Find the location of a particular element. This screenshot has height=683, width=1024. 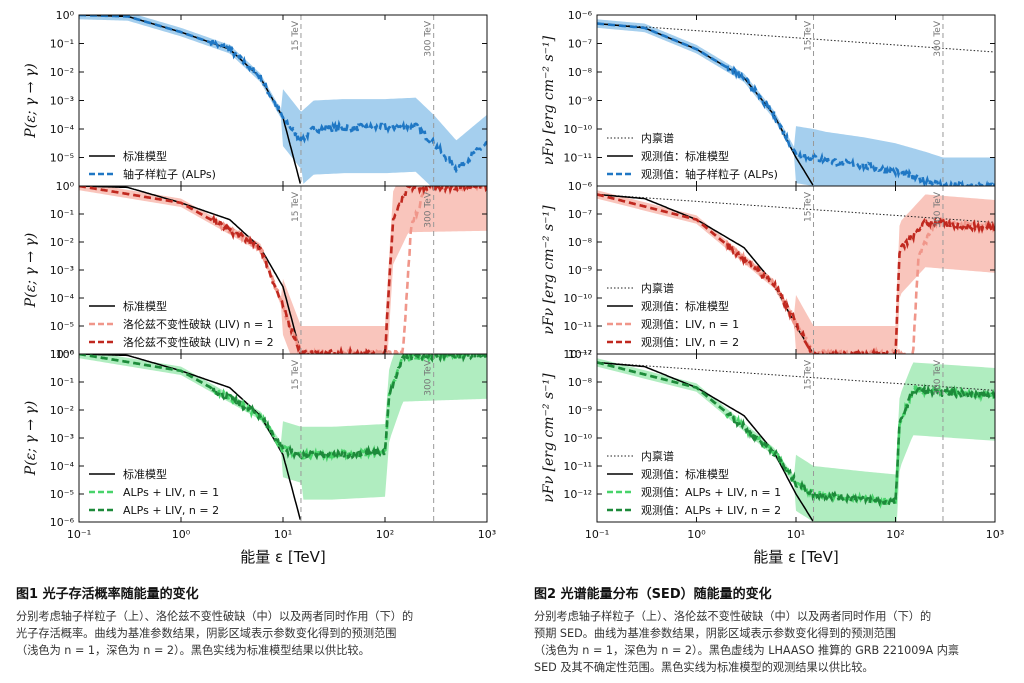

figure1-caption-line: （浅色为 n = 1，深色为 n = 2）。黑色实线为标准模型结果以供比较。 is located at coordinates (193, 650).